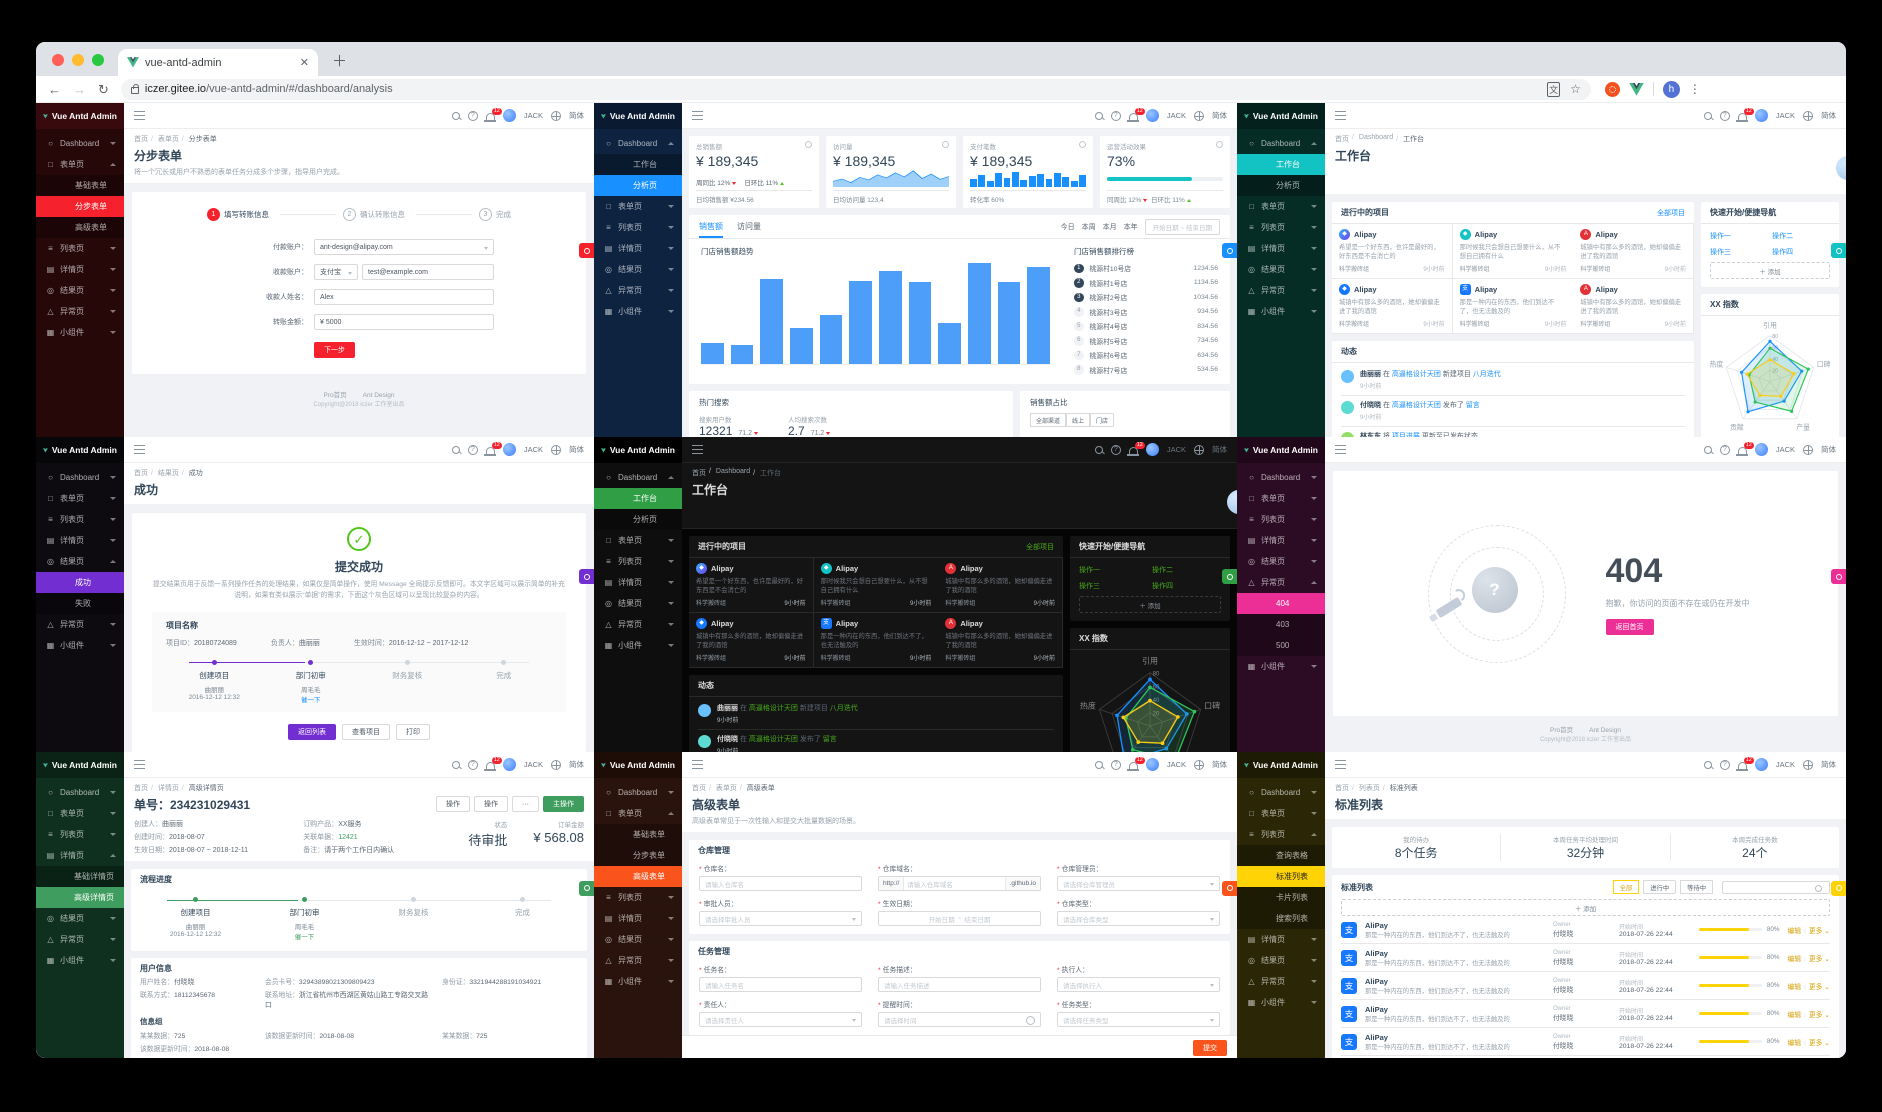  Describe the element at coordinates (491, 804) in the screenshot. I see `action-button: 操作` at that location.